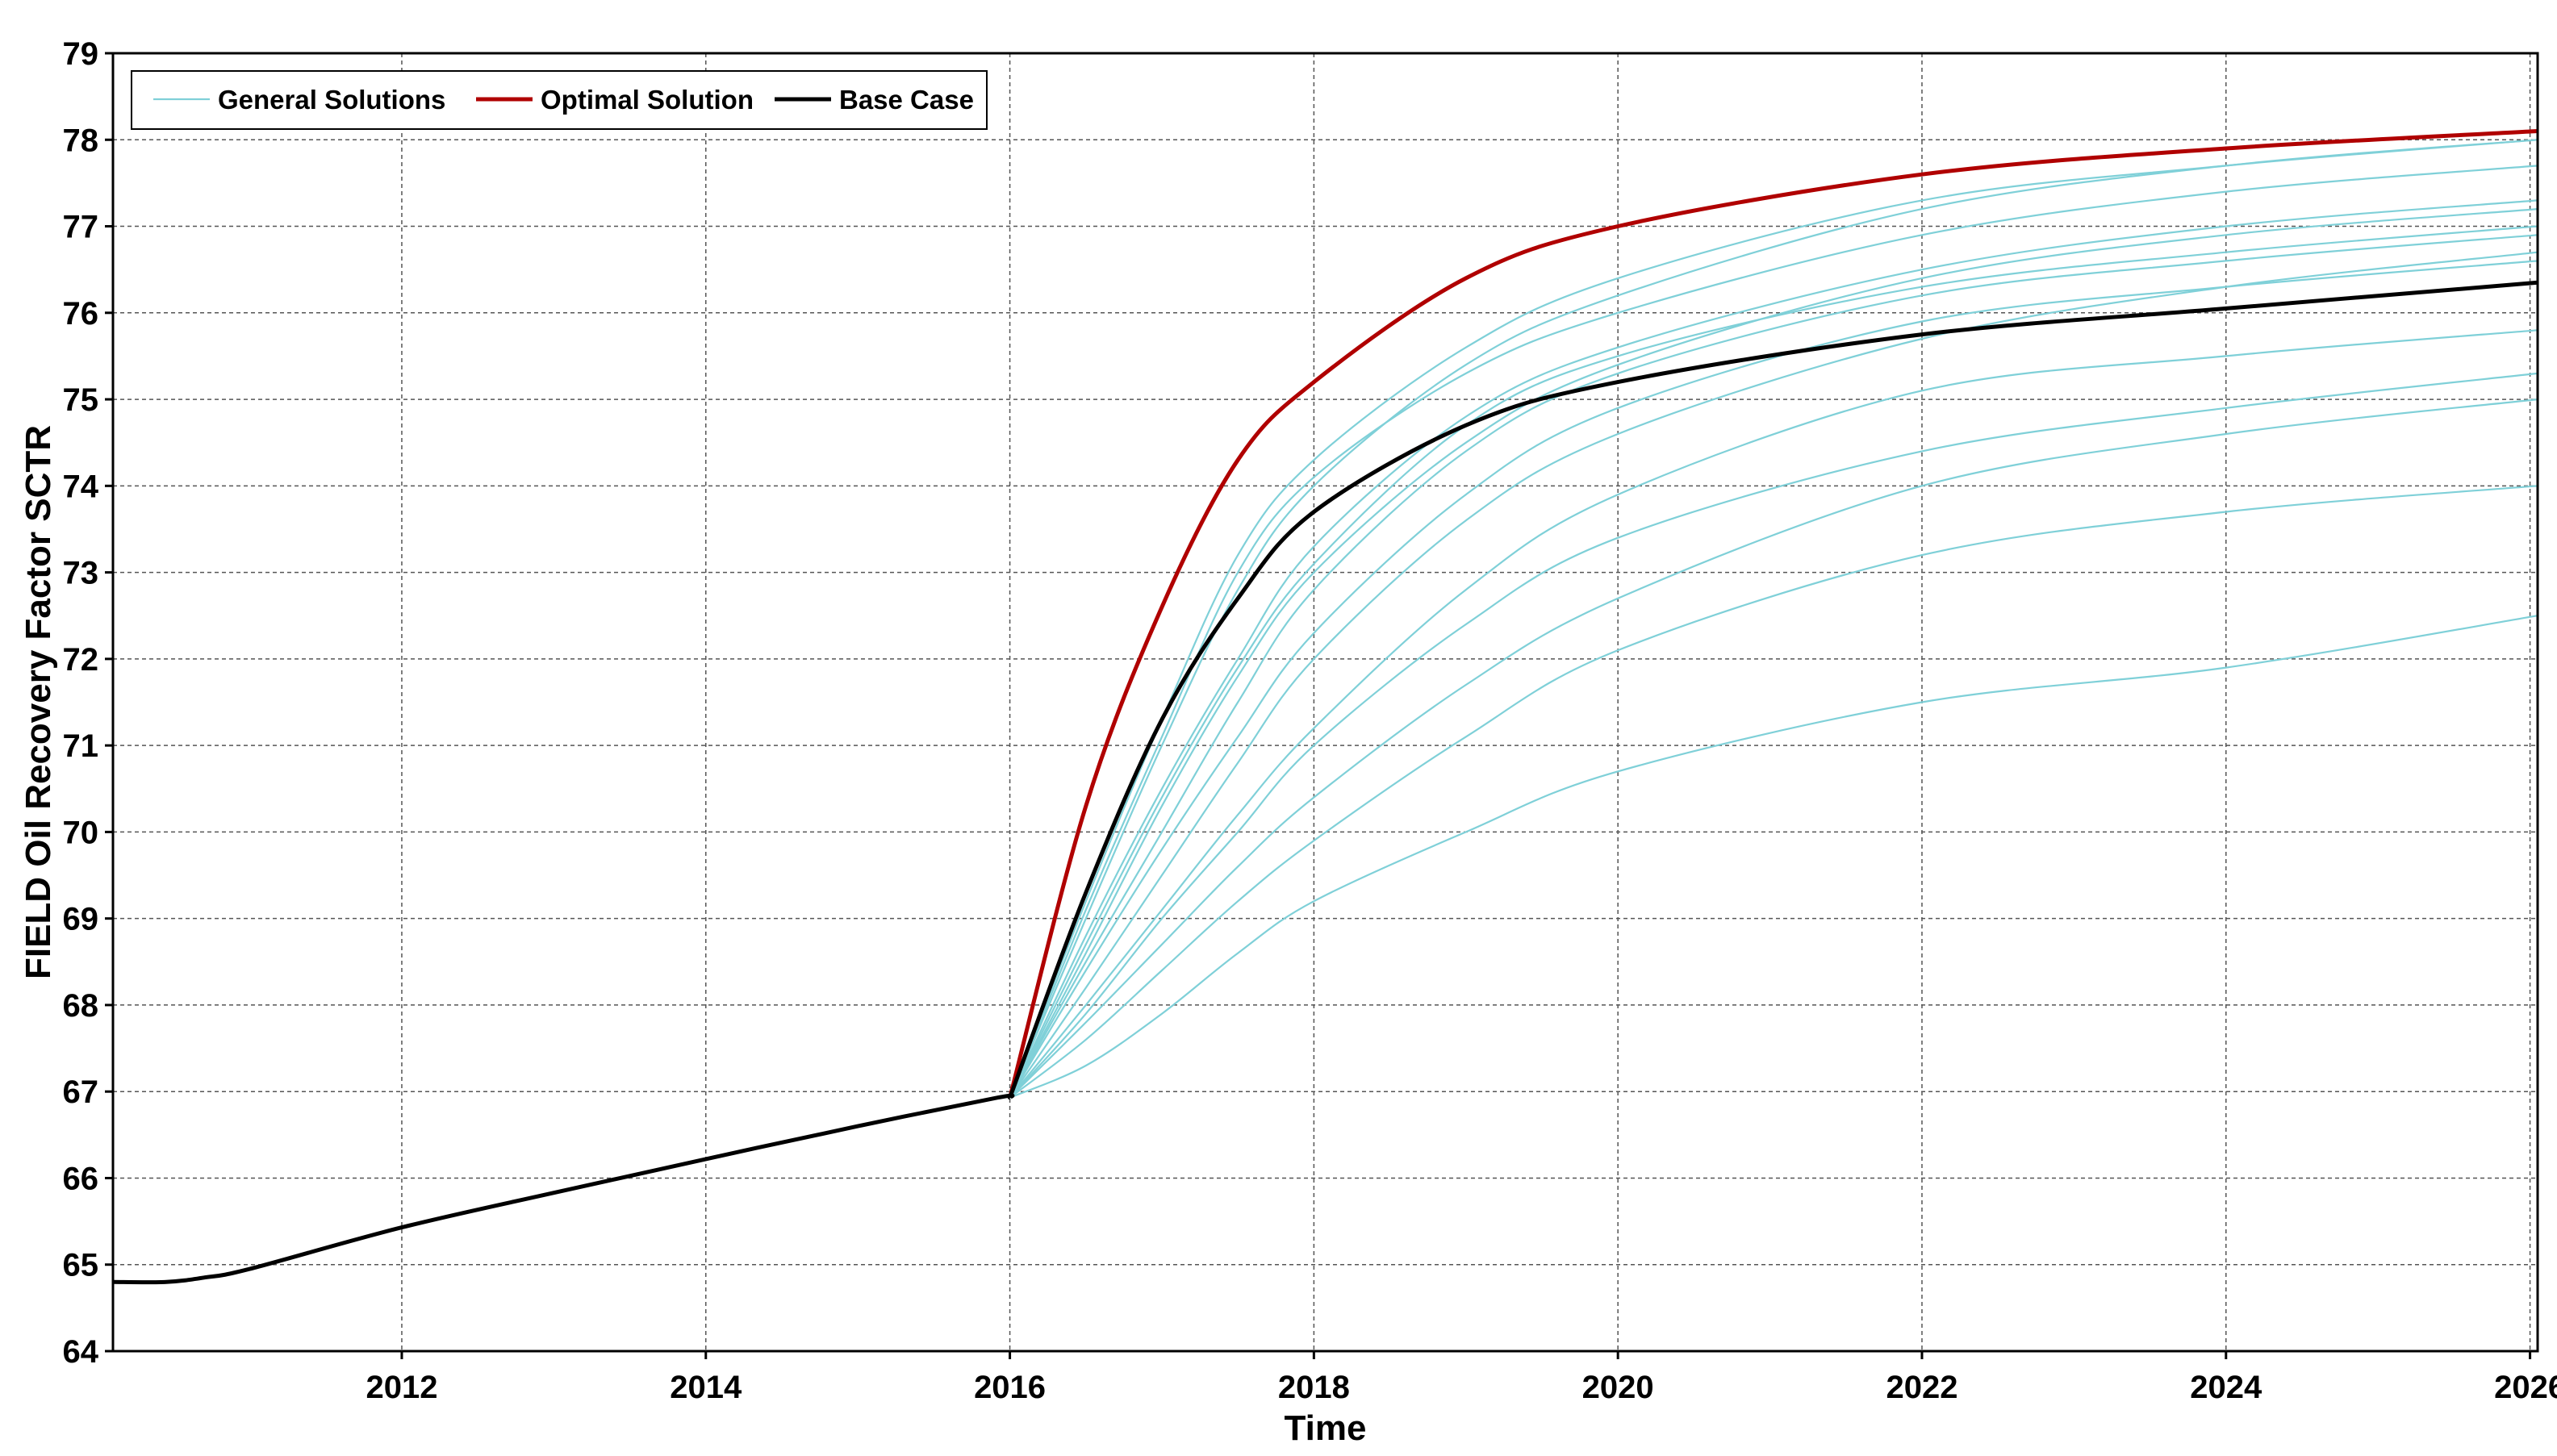  What do you see at coordinates (81, 400) in the screenshot?
I see `y-tick-label: 75` at bounding box center [81, 400].